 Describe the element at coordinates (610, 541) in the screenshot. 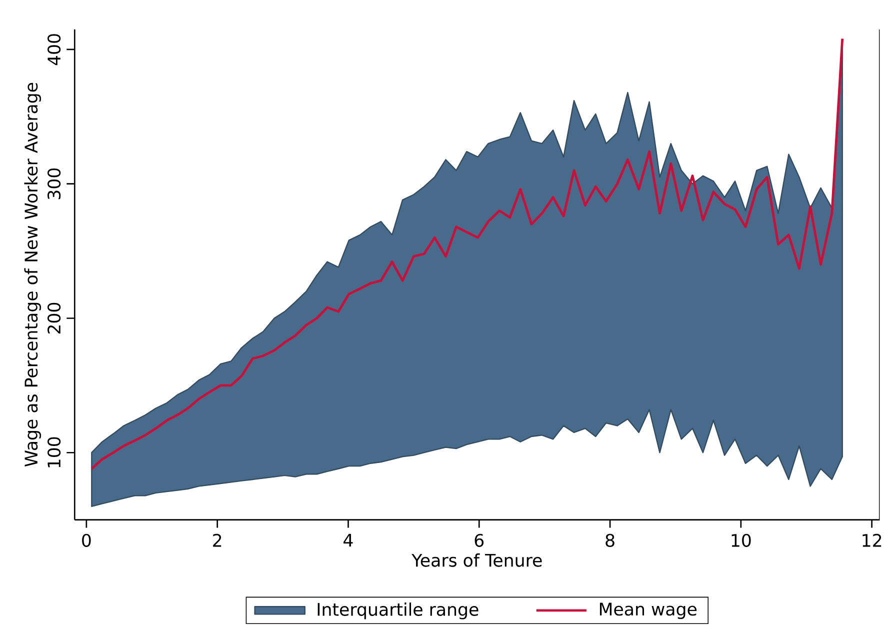

I see `x-tick-label: 8` at that location.